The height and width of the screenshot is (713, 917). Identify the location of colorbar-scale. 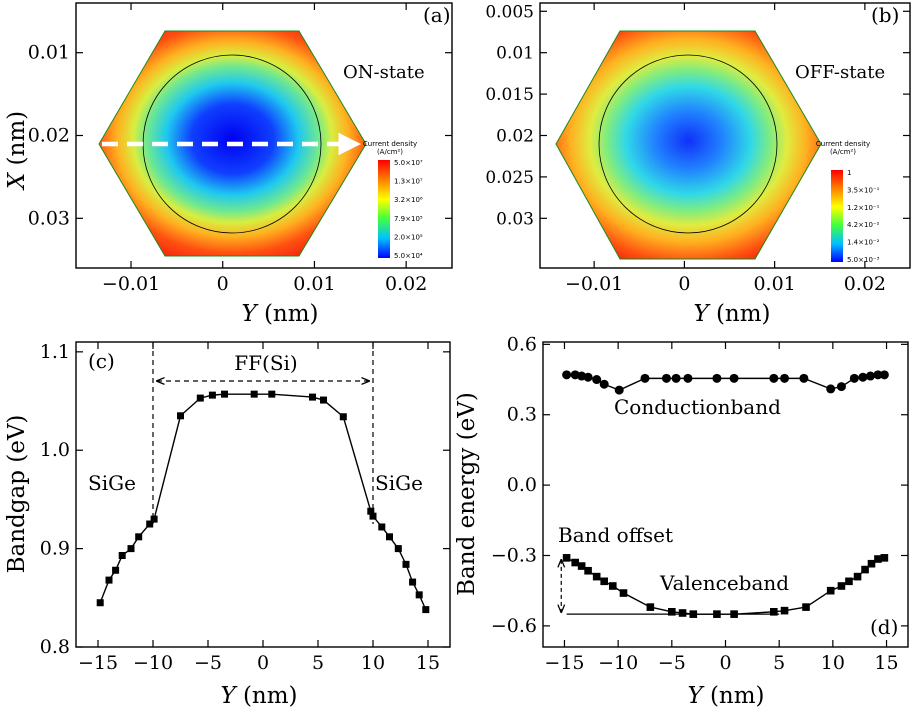
(837, 216).